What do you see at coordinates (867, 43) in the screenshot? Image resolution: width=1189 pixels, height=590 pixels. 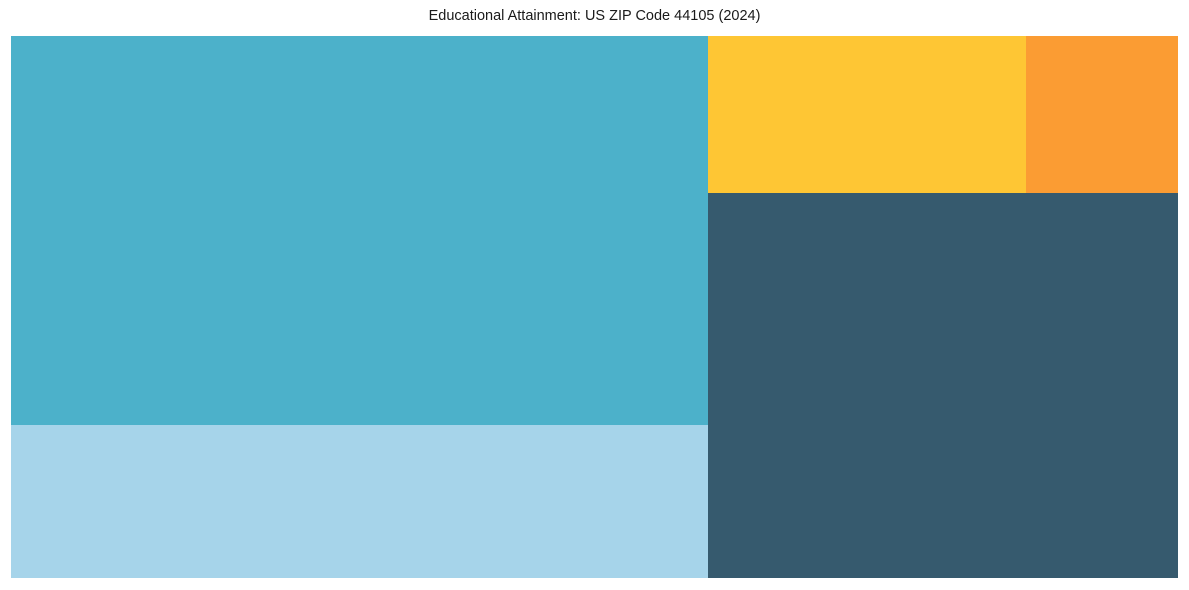 I see `treemap-tile-label: Associate's degree` at bounding box center [867, 43].